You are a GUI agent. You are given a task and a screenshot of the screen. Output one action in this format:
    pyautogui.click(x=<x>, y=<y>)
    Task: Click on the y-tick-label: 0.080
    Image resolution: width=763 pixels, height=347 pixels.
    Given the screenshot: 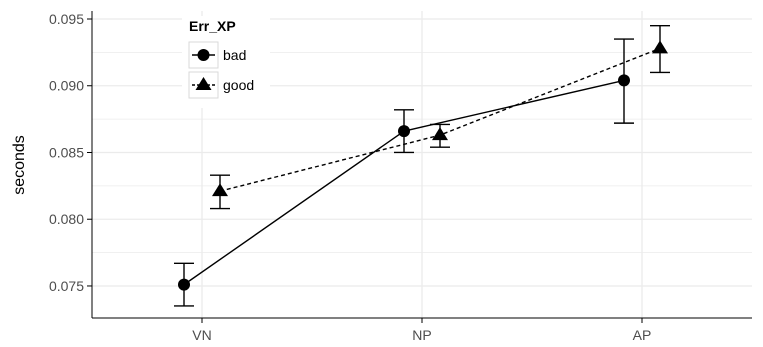 What is the action you would take?
    pyautogui.click(x=66, y=219)
    